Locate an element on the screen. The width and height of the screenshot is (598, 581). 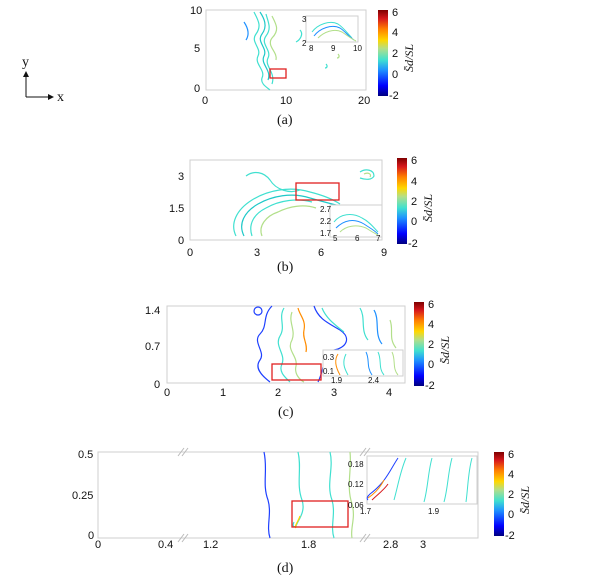
panel-c-ytick: 0 is located at coordinates (157, 385).